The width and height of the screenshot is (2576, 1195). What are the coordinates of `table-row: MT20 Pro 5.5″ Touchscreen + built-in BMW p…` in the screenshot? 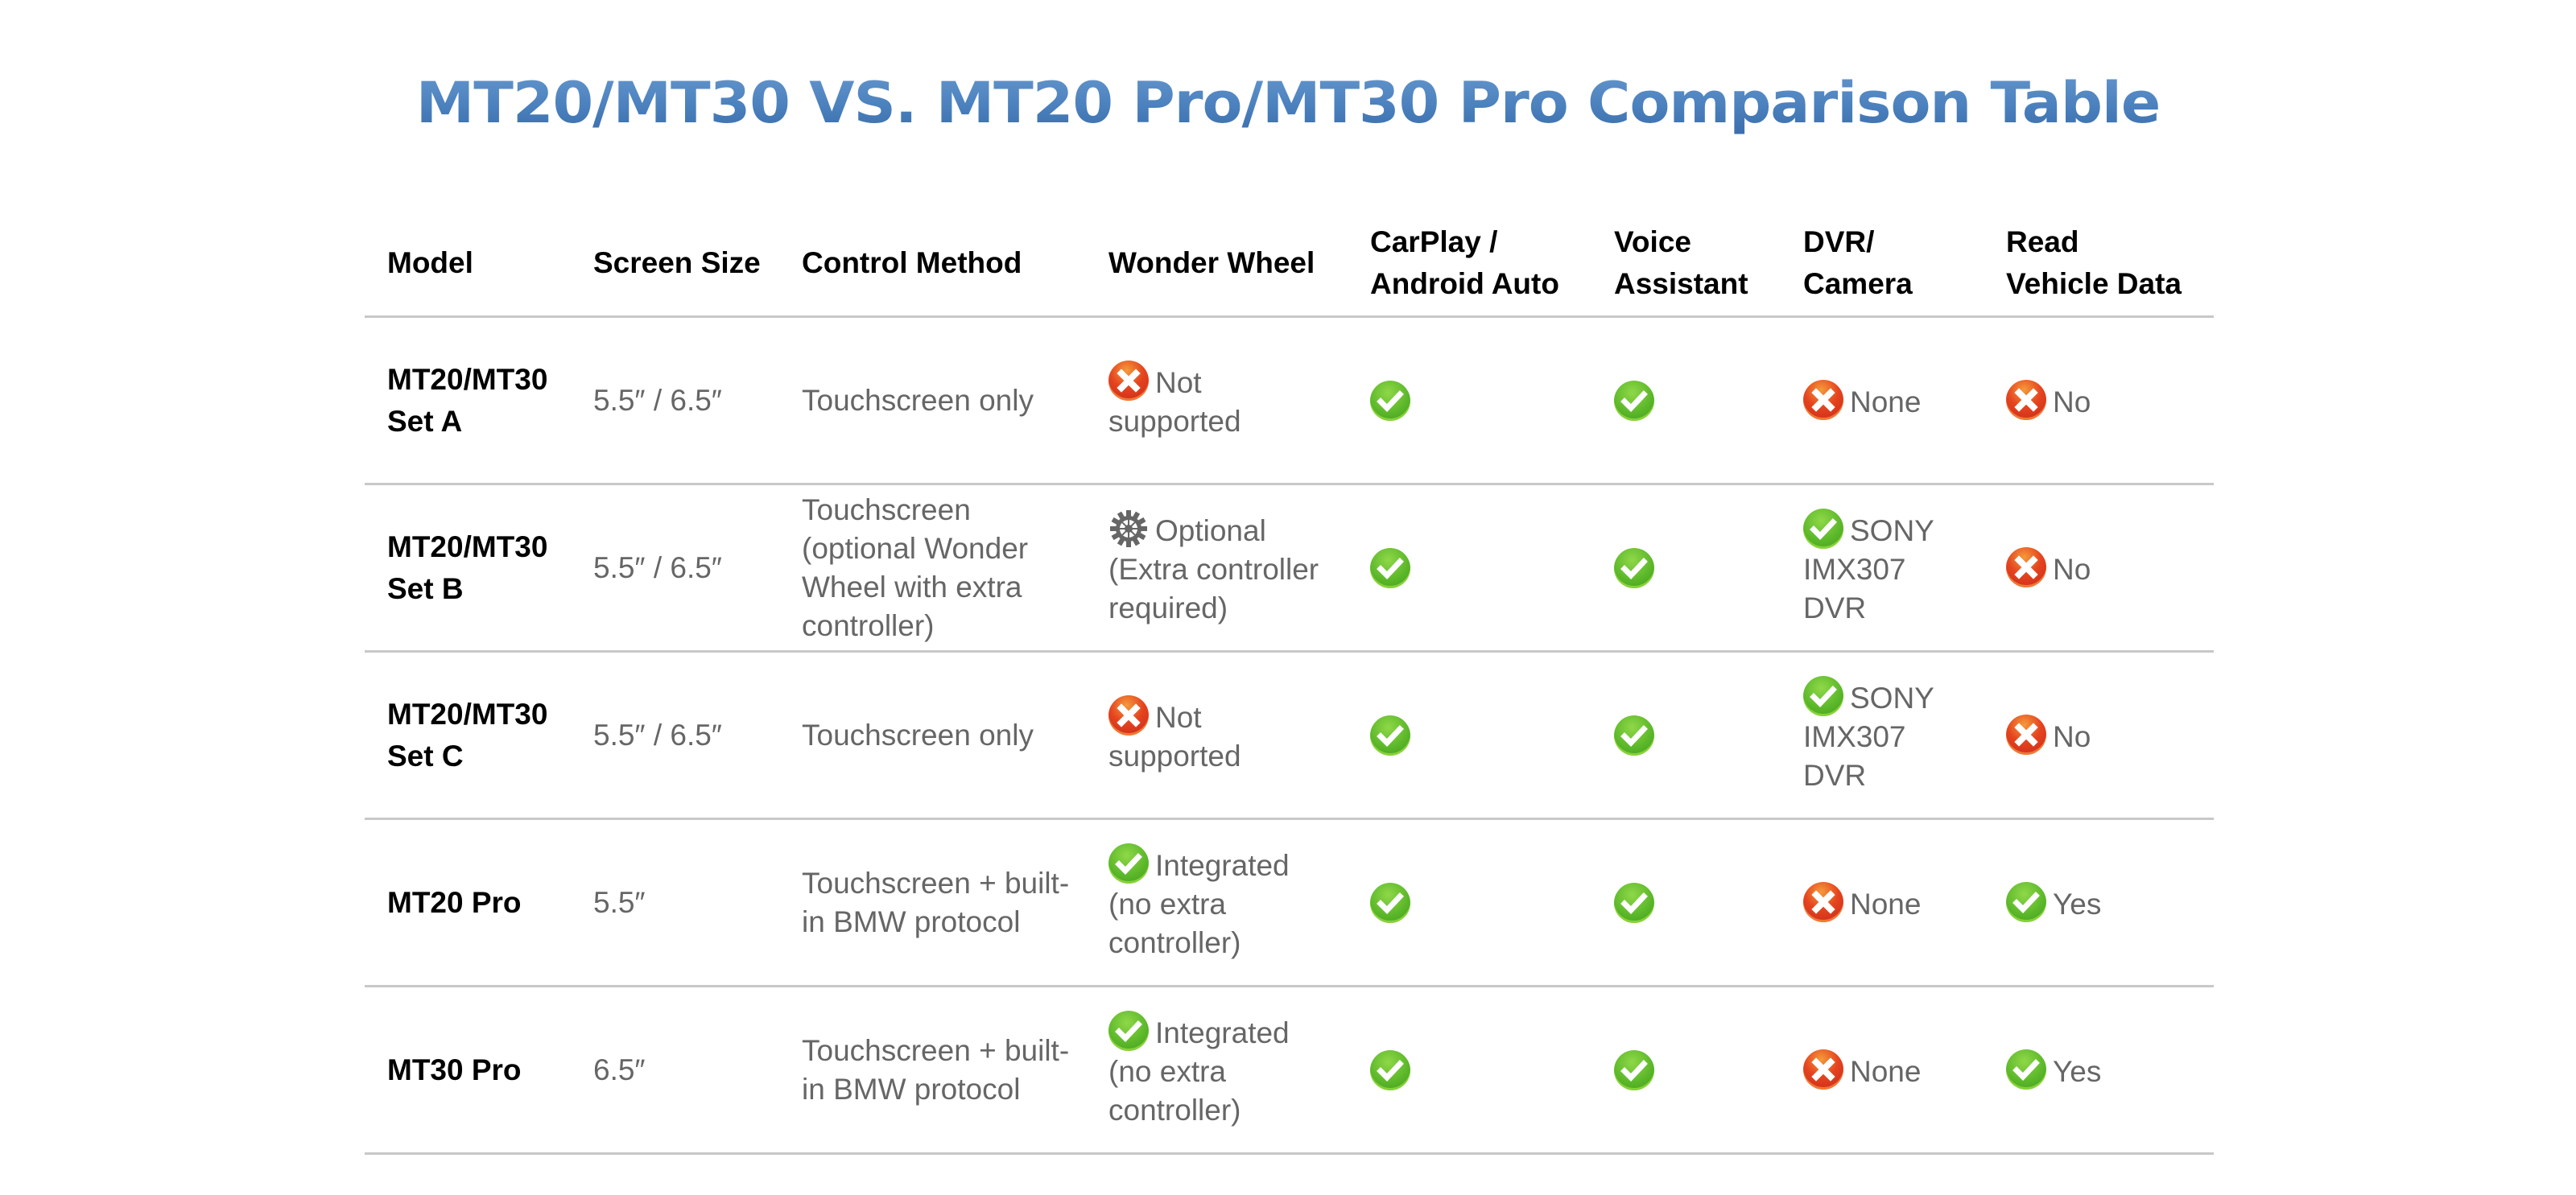 It's located at (1289, 904).